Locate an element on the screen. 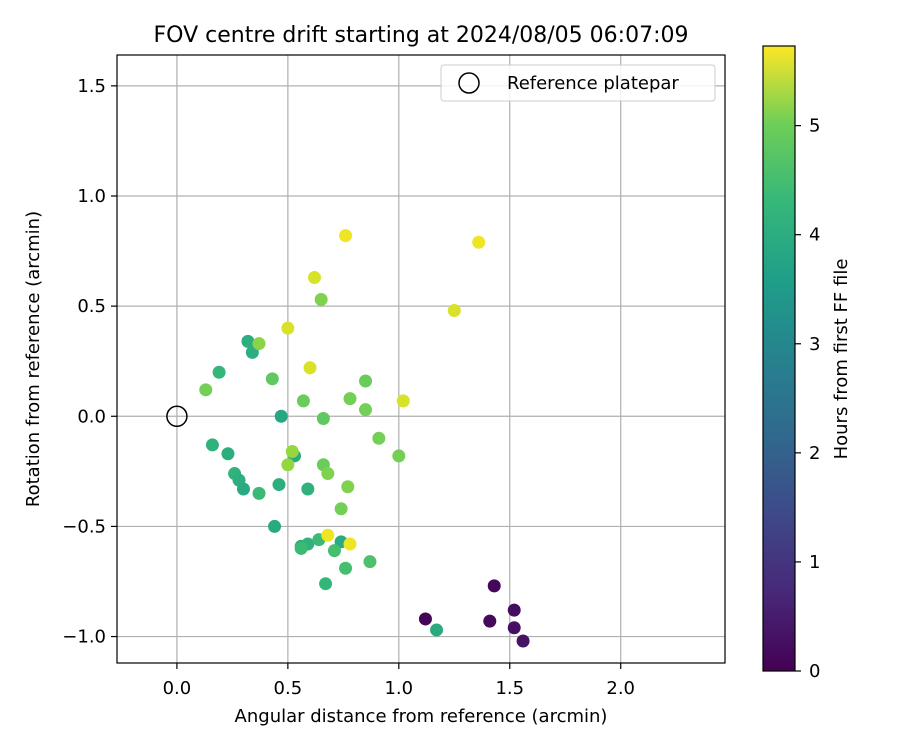 The image size is (900, 750). x-tick-label: 0.5 is located at coordinates (288, 688).